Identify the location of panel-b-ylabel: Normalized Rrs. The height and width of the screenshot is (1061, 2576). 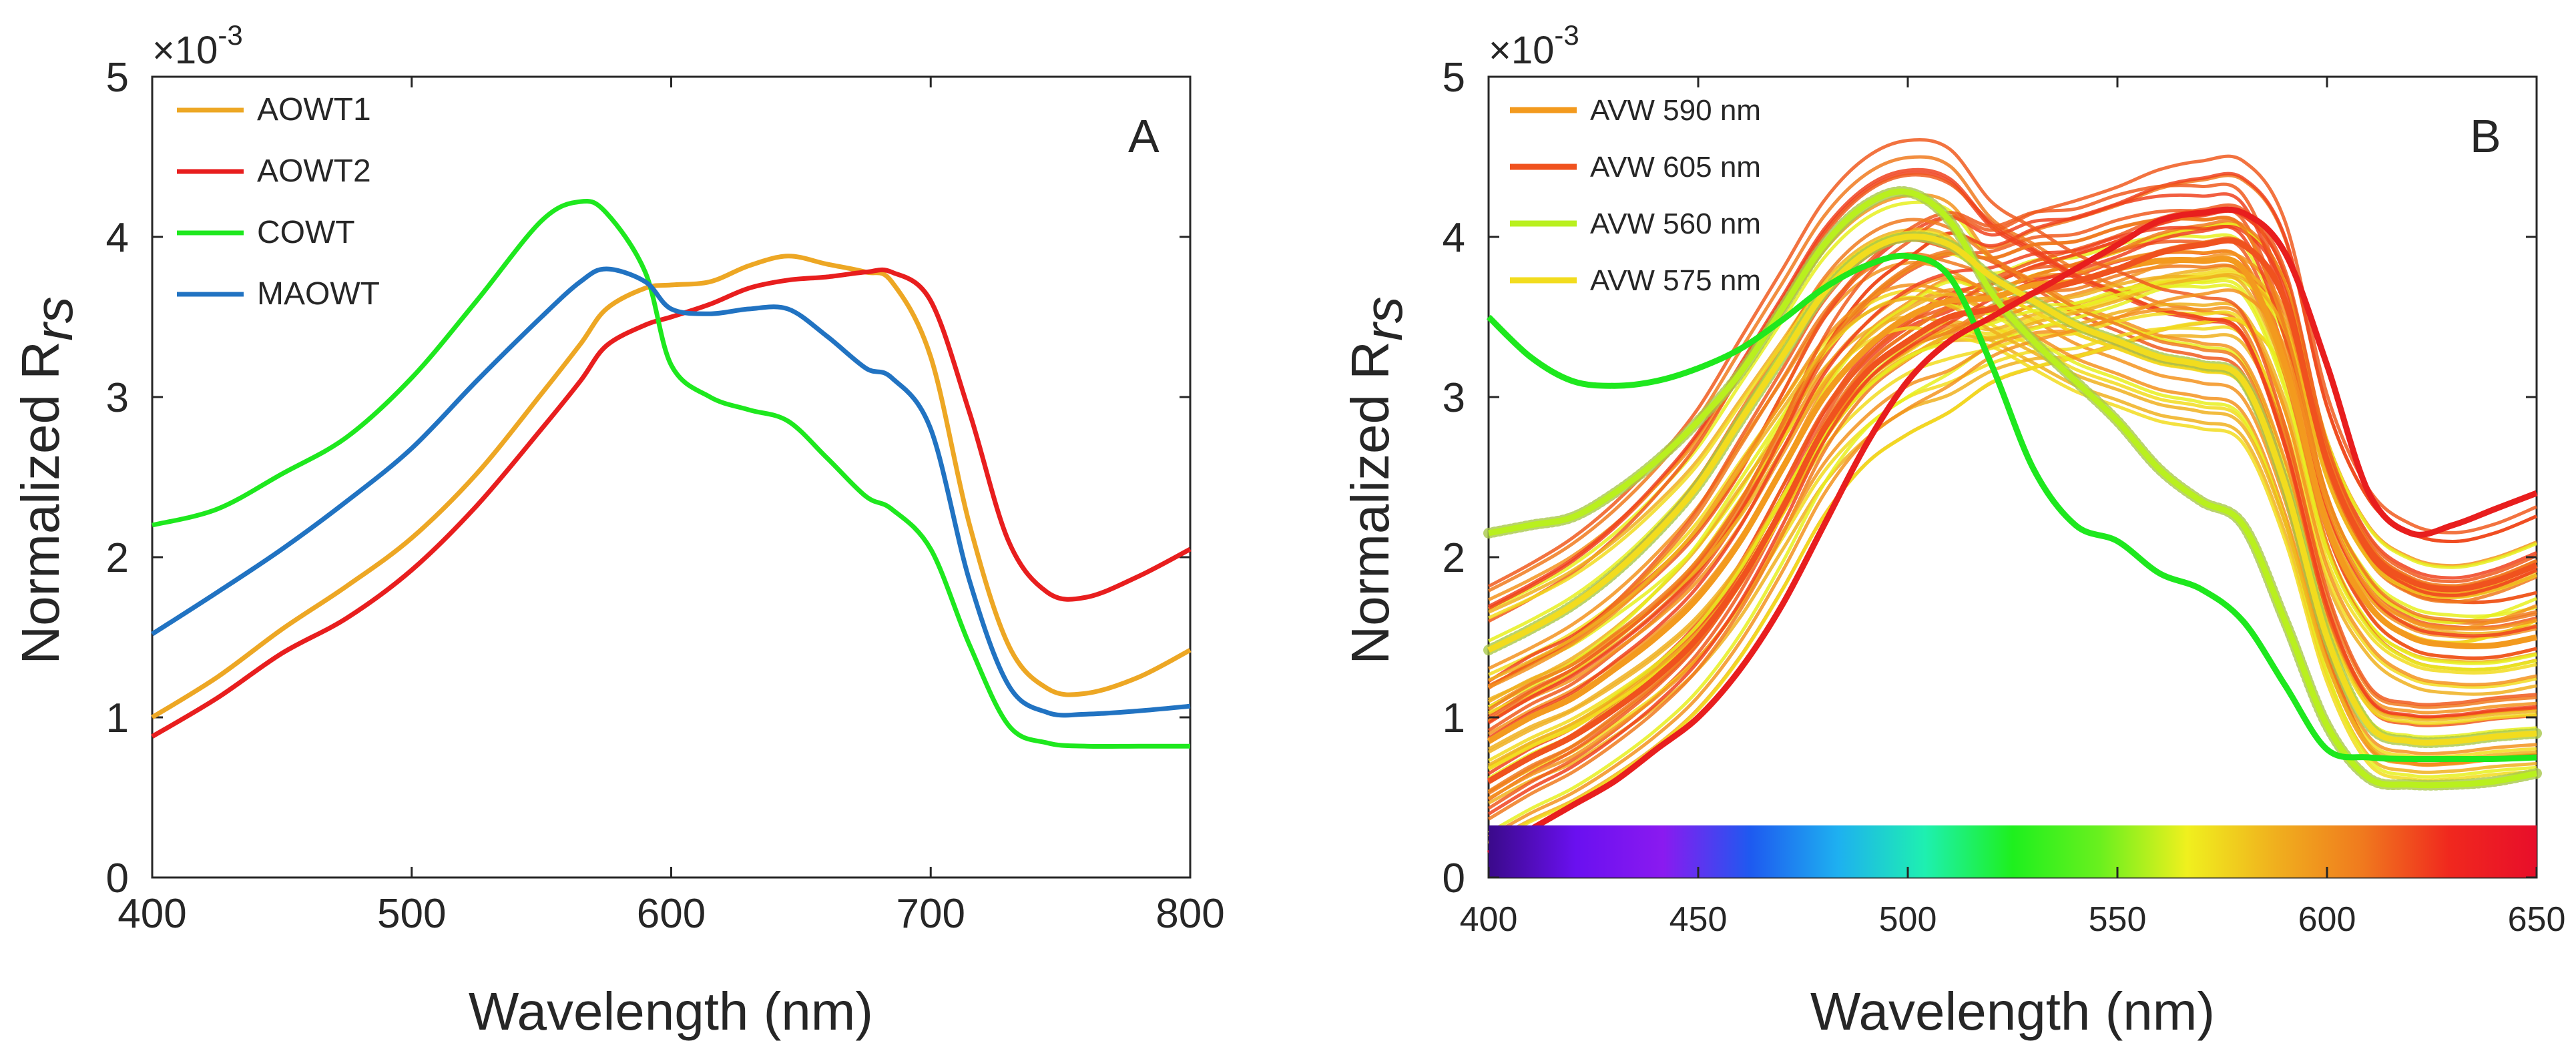
(1376, 480).